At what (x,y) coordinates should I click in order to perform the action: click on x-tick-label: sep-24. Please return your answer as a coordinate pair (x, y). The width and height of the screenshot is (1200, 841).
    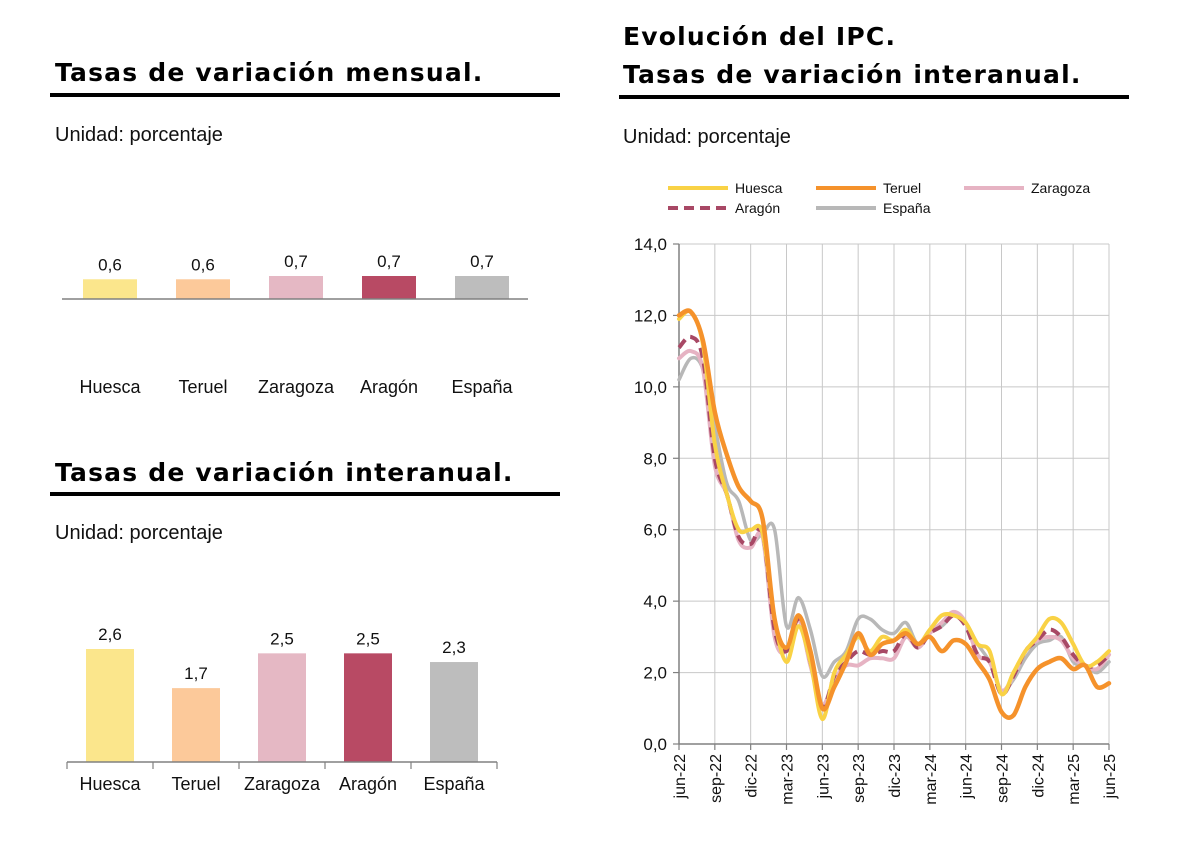
    Looking at the image, I should click on (1003, 778).